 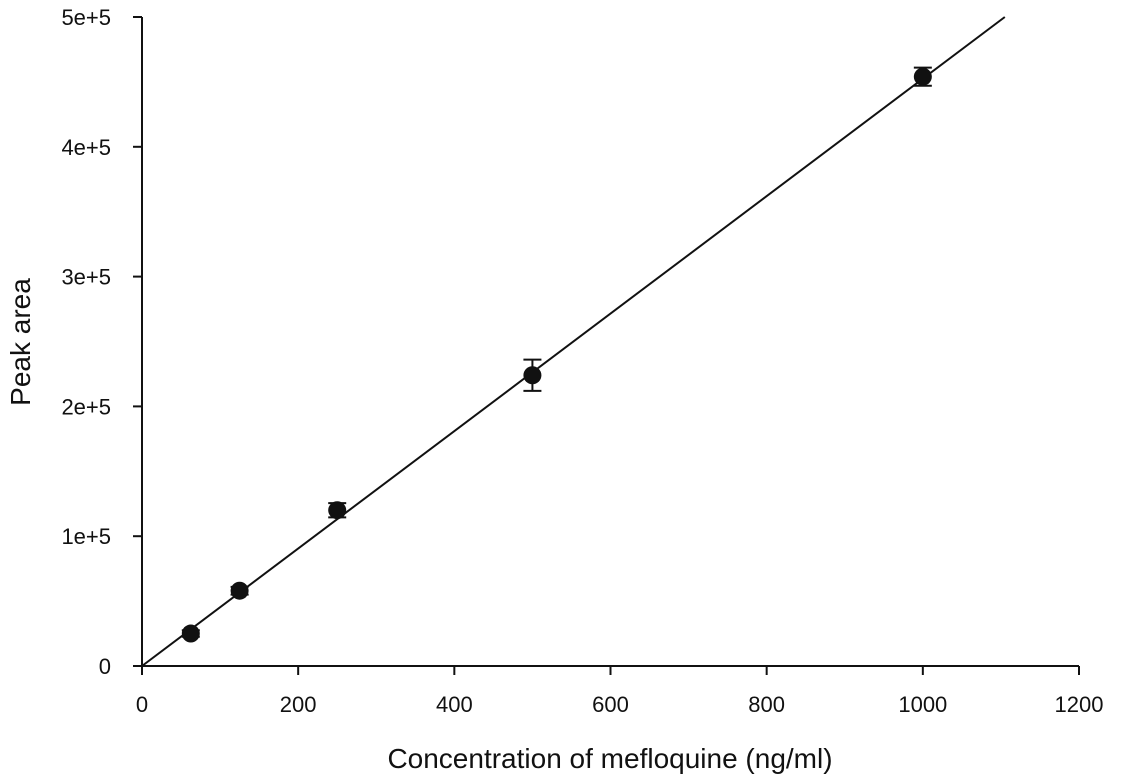 What do you see at coordinates (298, 704) in the screenshot?
I see `x-tick-label: 200` at bounding box center [298, 704].